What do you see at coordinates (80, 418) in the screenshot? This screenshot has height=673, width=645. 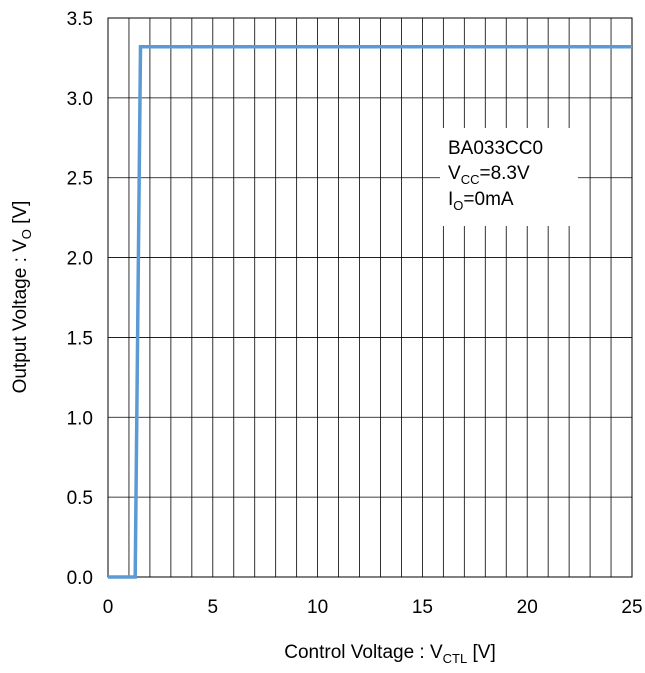 I see `y-tick-label: 1.0` at bounding box center [80, 418].